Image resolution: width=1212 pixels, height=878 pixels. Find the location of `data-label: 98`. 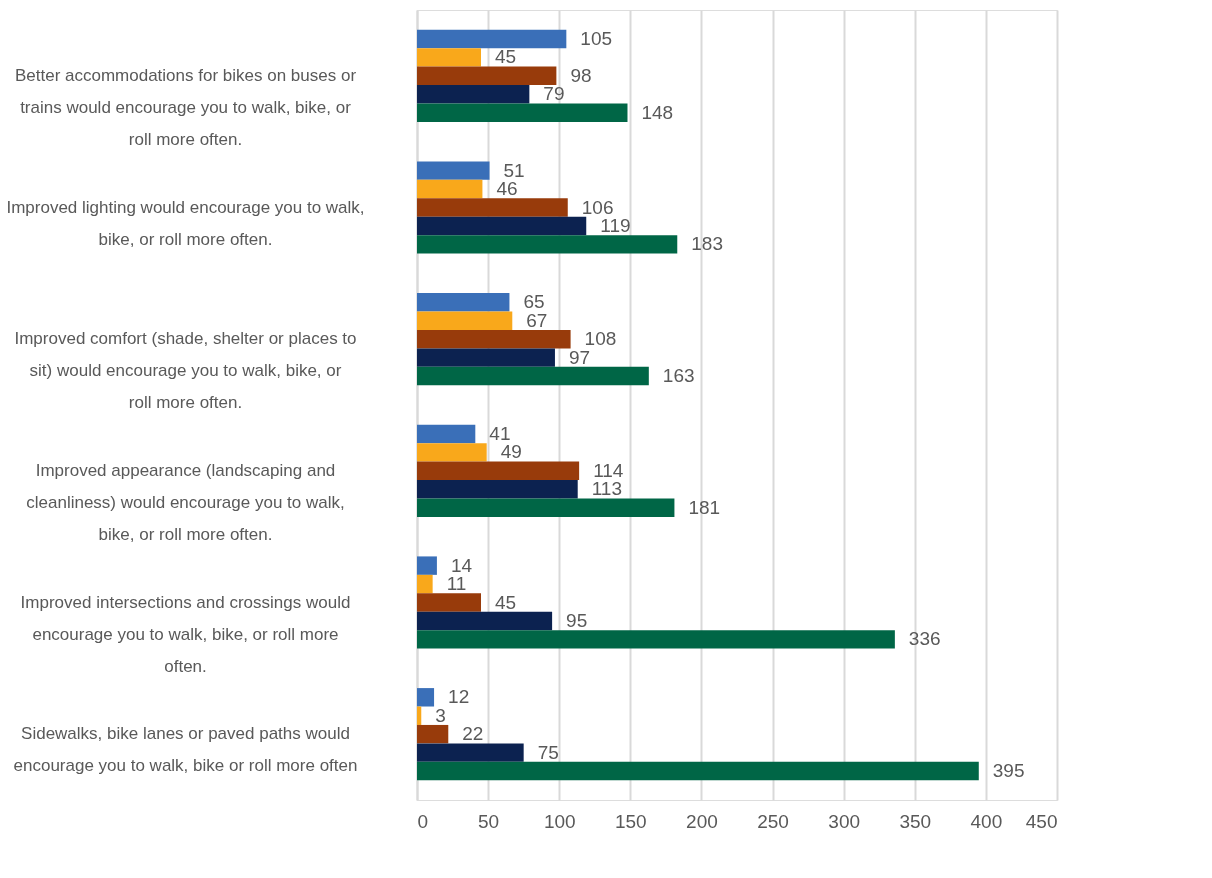

data-label: 98 is located at coordinates (581, 75).